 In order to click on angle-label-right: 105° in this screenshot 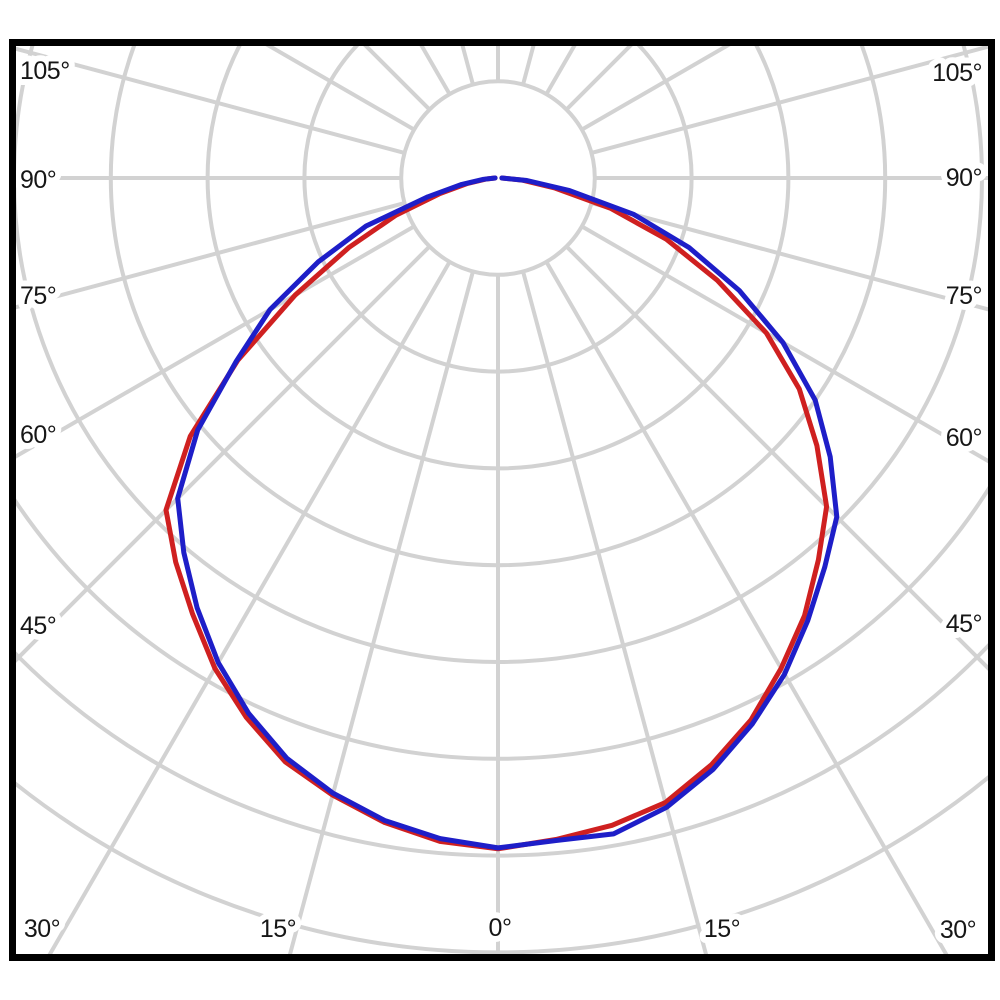, I will do `click(957, 73)`.